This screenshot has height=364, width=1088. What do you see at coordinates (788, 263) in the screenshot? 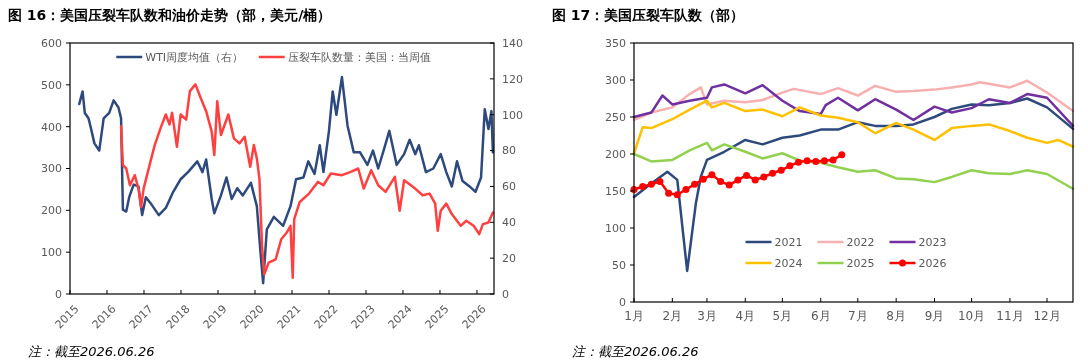
I see `legend-label: 2024` at bounding box center [788, 263].